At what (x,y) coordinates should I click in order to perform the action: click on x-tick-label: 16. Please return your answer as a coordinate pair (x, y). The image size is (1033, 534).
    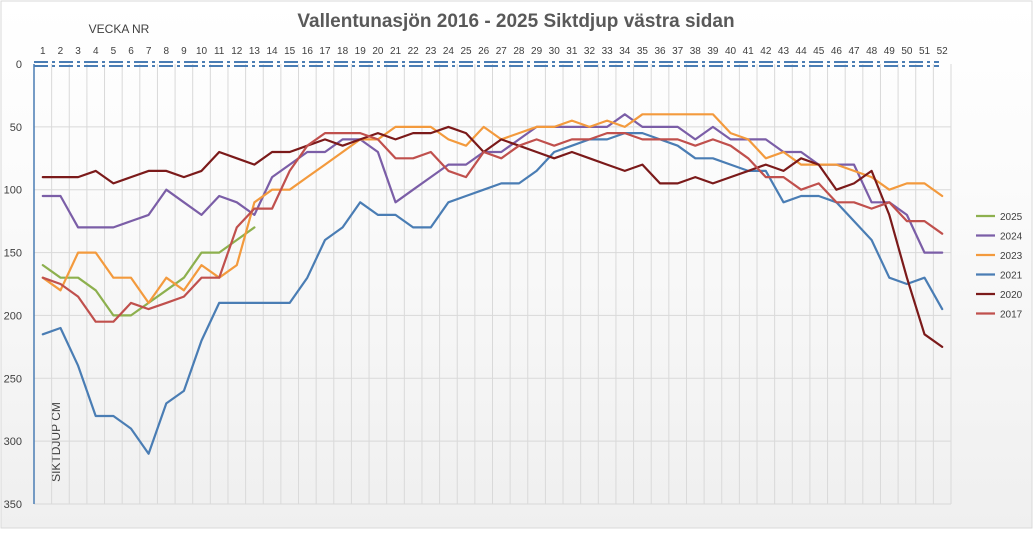
    Looking at the image, I should click on (308, 51).